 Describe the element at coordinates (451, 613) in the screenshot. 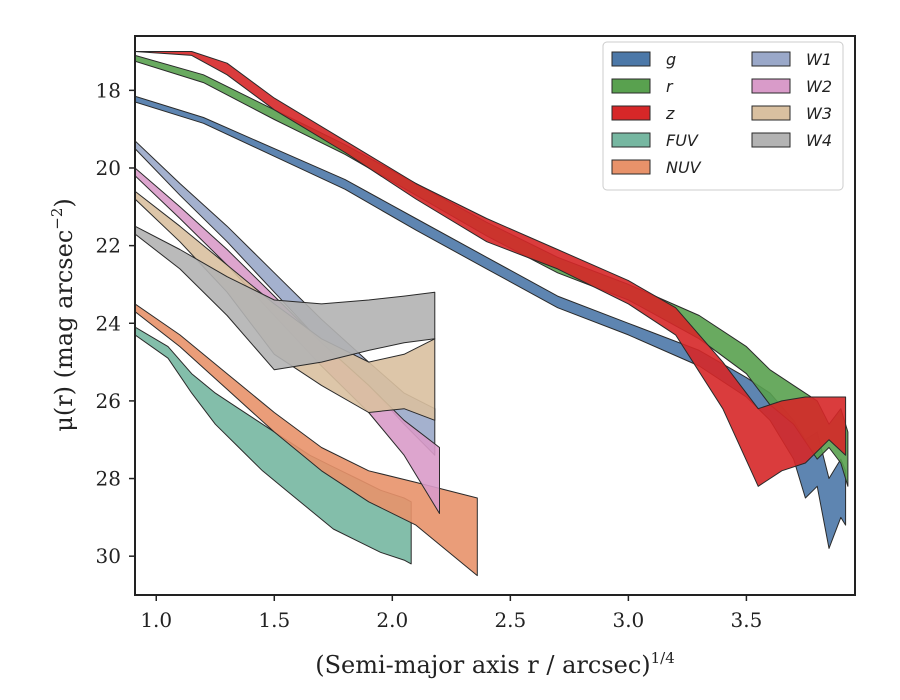

I see `x-axis: 1.0 1.5 2.0 2.5 3.0 3.5` at that location.